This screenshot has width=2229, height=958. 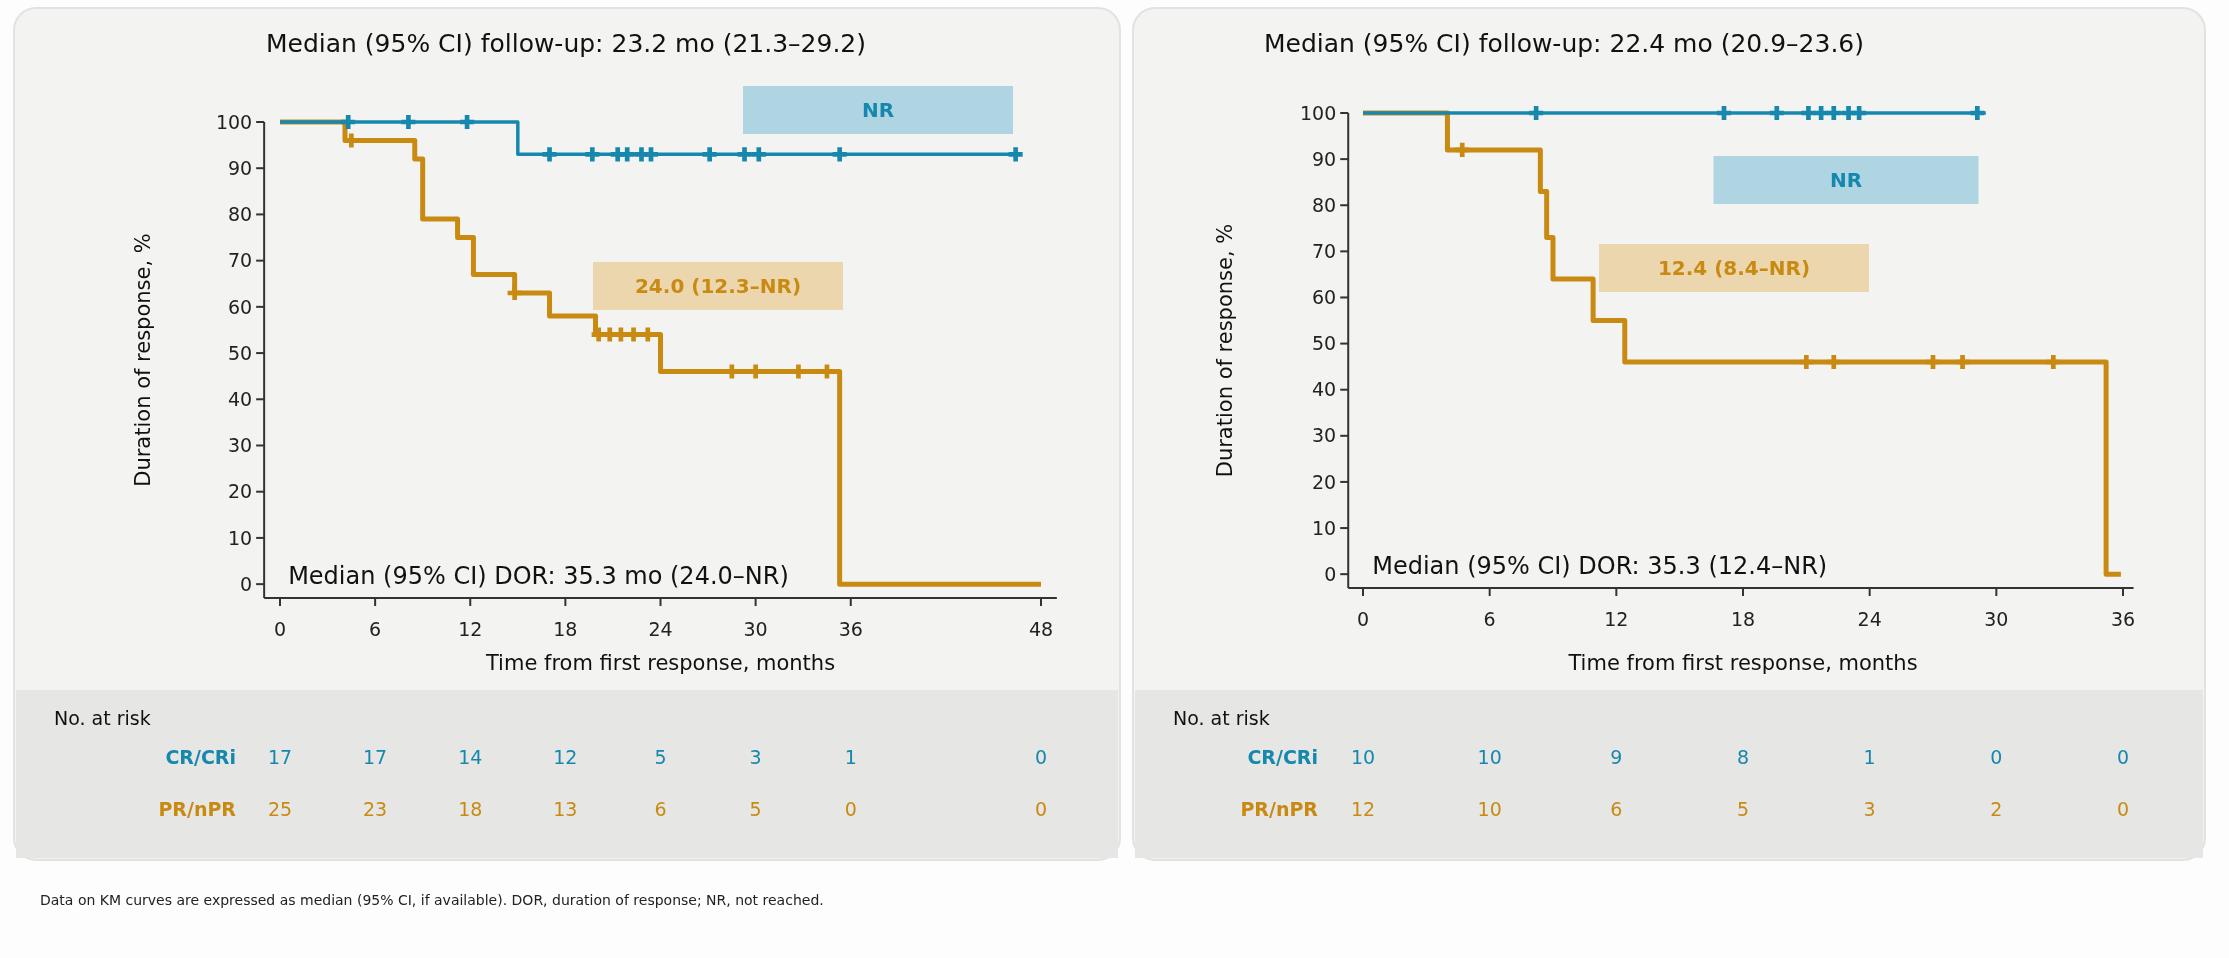 I want to click on text: 18, so click(x=470, y=809).